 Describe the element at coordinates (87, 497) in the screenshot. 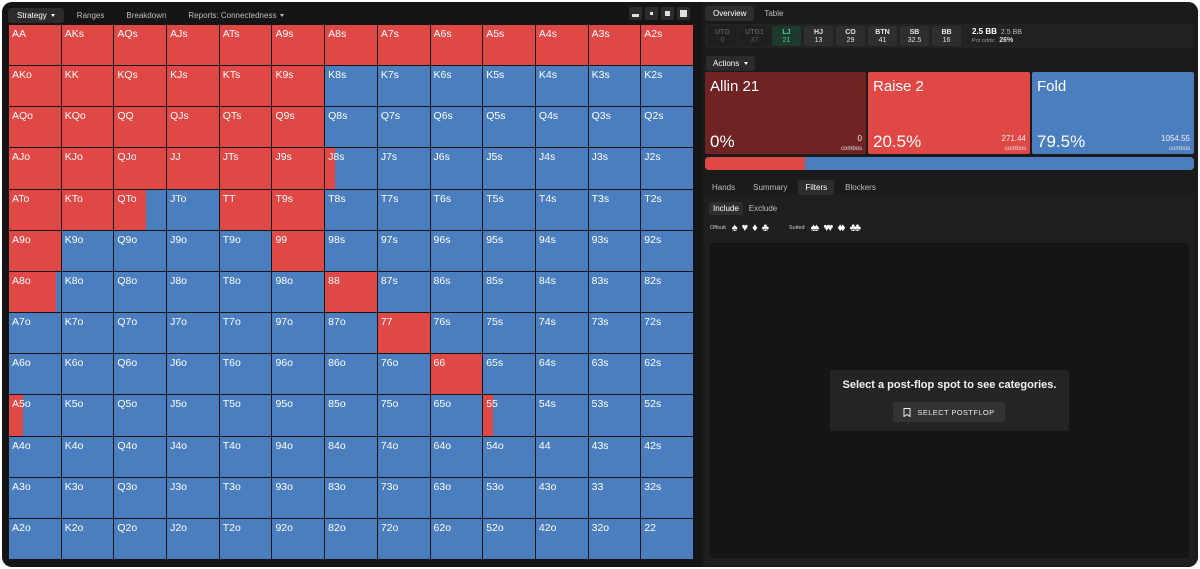

I see `hand-cell: K3o` at that location.